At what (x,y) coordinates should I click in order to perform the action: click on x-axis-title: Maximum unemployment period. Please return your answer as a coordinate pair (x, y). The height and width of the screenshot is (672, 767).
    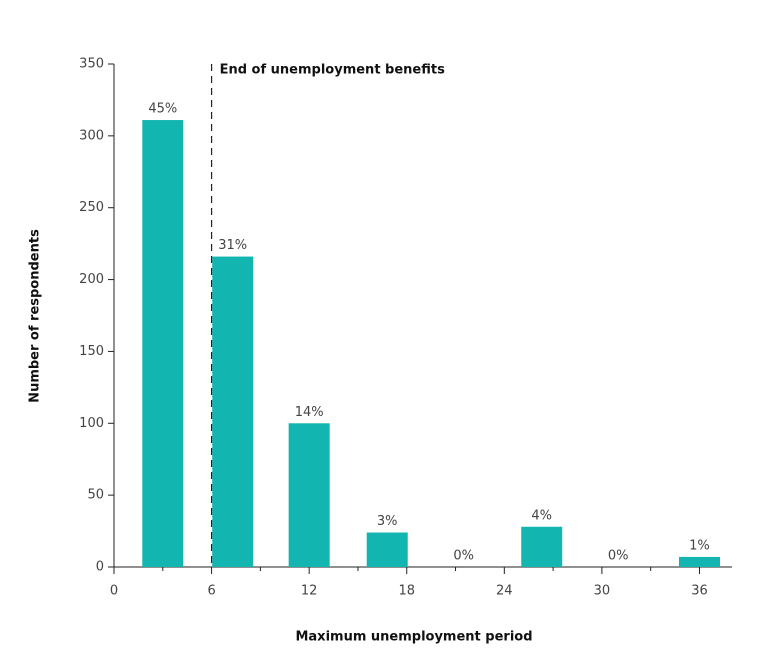
    Looking at the image, I should click on (413, 637).